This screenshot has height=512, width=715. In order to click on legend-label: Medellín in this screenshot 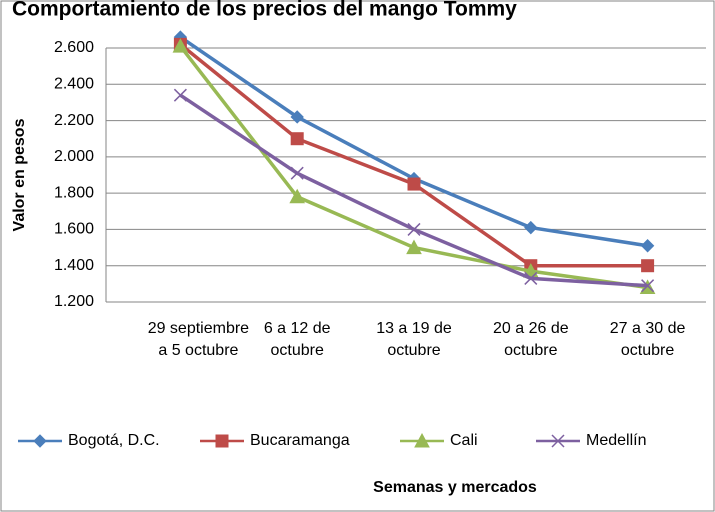, I will do `click(616, 440)`.